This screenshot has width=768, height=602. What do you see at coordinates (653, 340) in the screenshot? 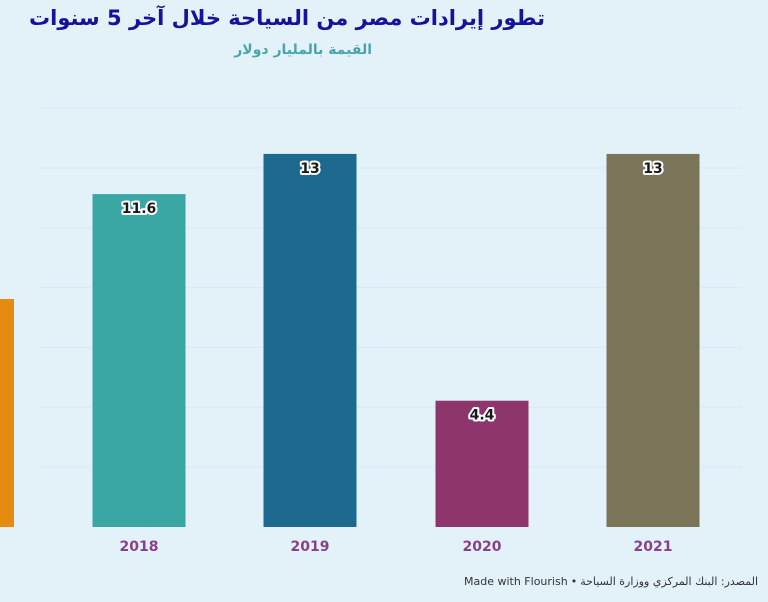
I see `bar-2021` at bounding box center [653, 340].